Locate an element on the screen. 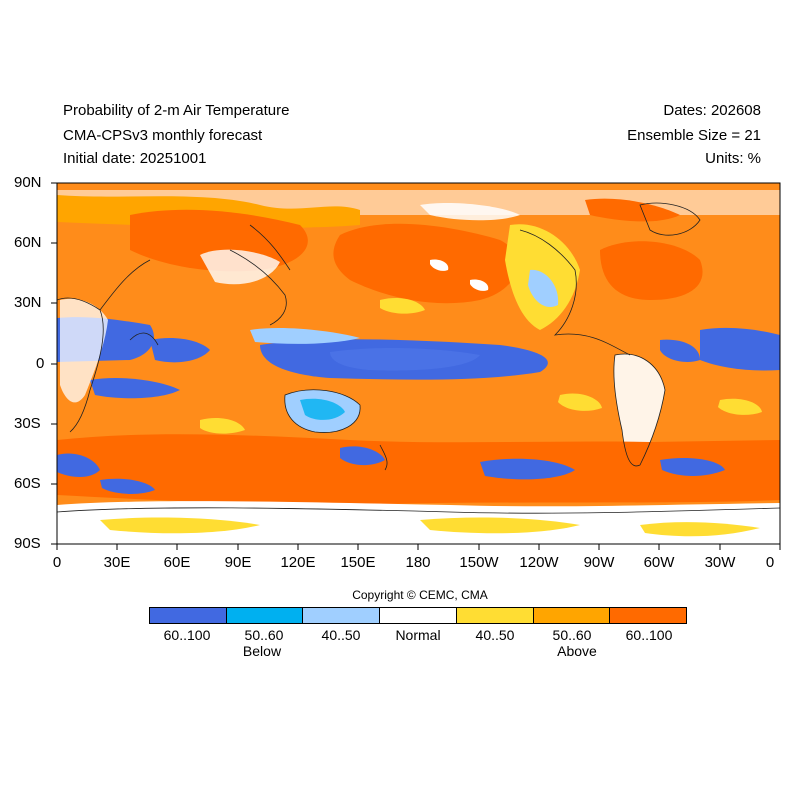 The width and height of the screenshot is (800, 800). legend-label: Normal is located at coordinates (418, 635).